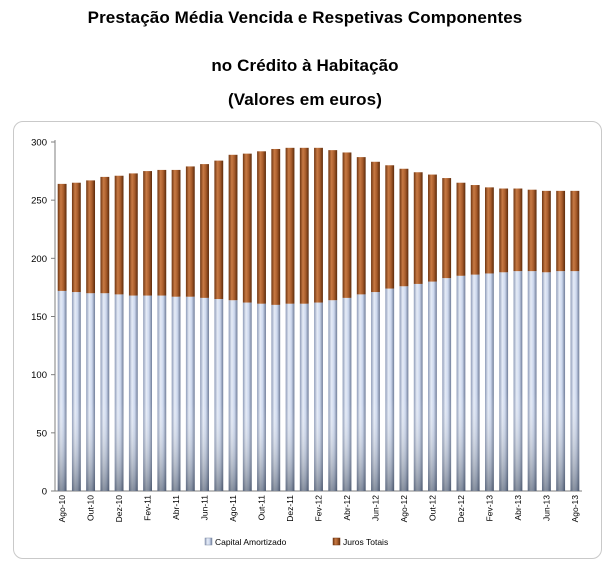  What do you see at coordinates (39, 375) in the screenshot?
I see `y-tick-label: 100` at bounding box center [39, 375].